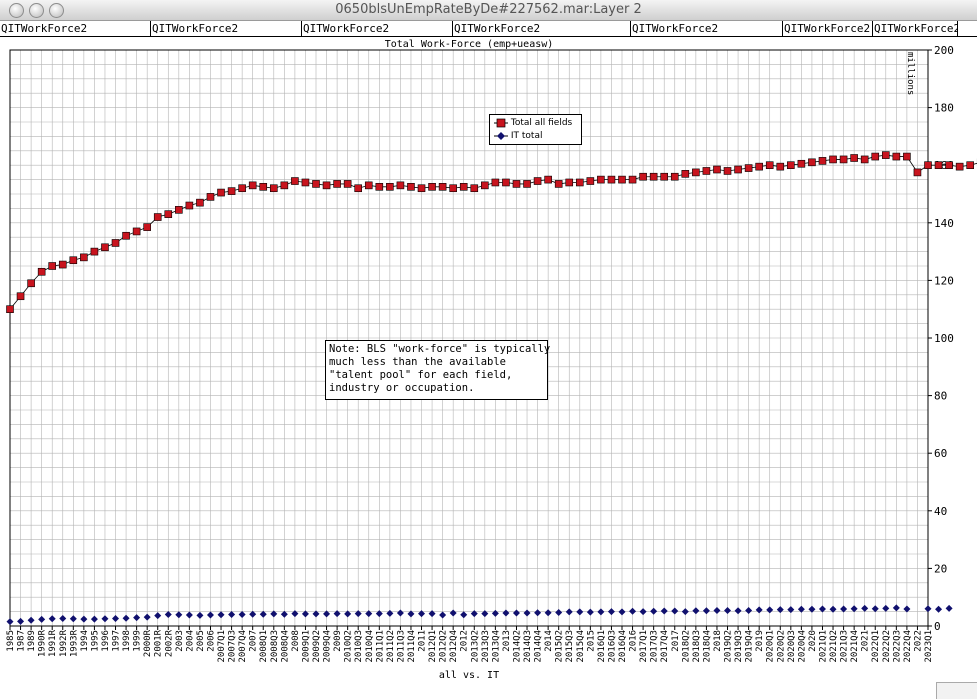 The height and width of the screenshot is (699, 977). What do you see at coordinates (591, 641) in the screenshot?
I see `x-tick-label: 2015` at bounding box center [591, 641].